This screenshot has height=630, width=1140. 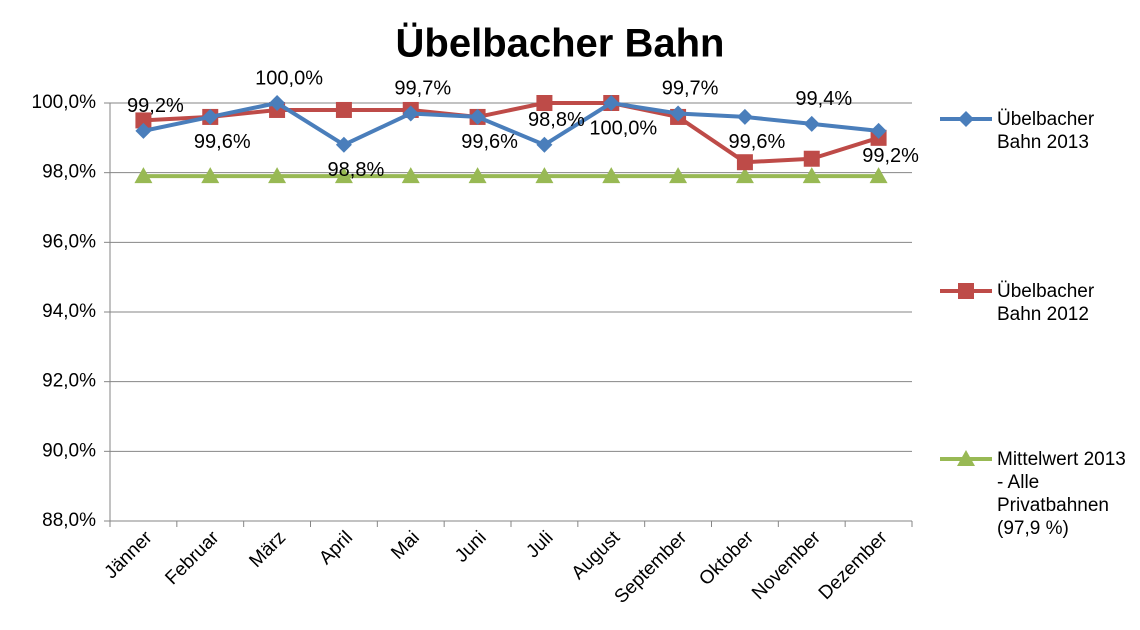 I want to click on y-tick-label: 98,0%, so click(x=69, y=172).